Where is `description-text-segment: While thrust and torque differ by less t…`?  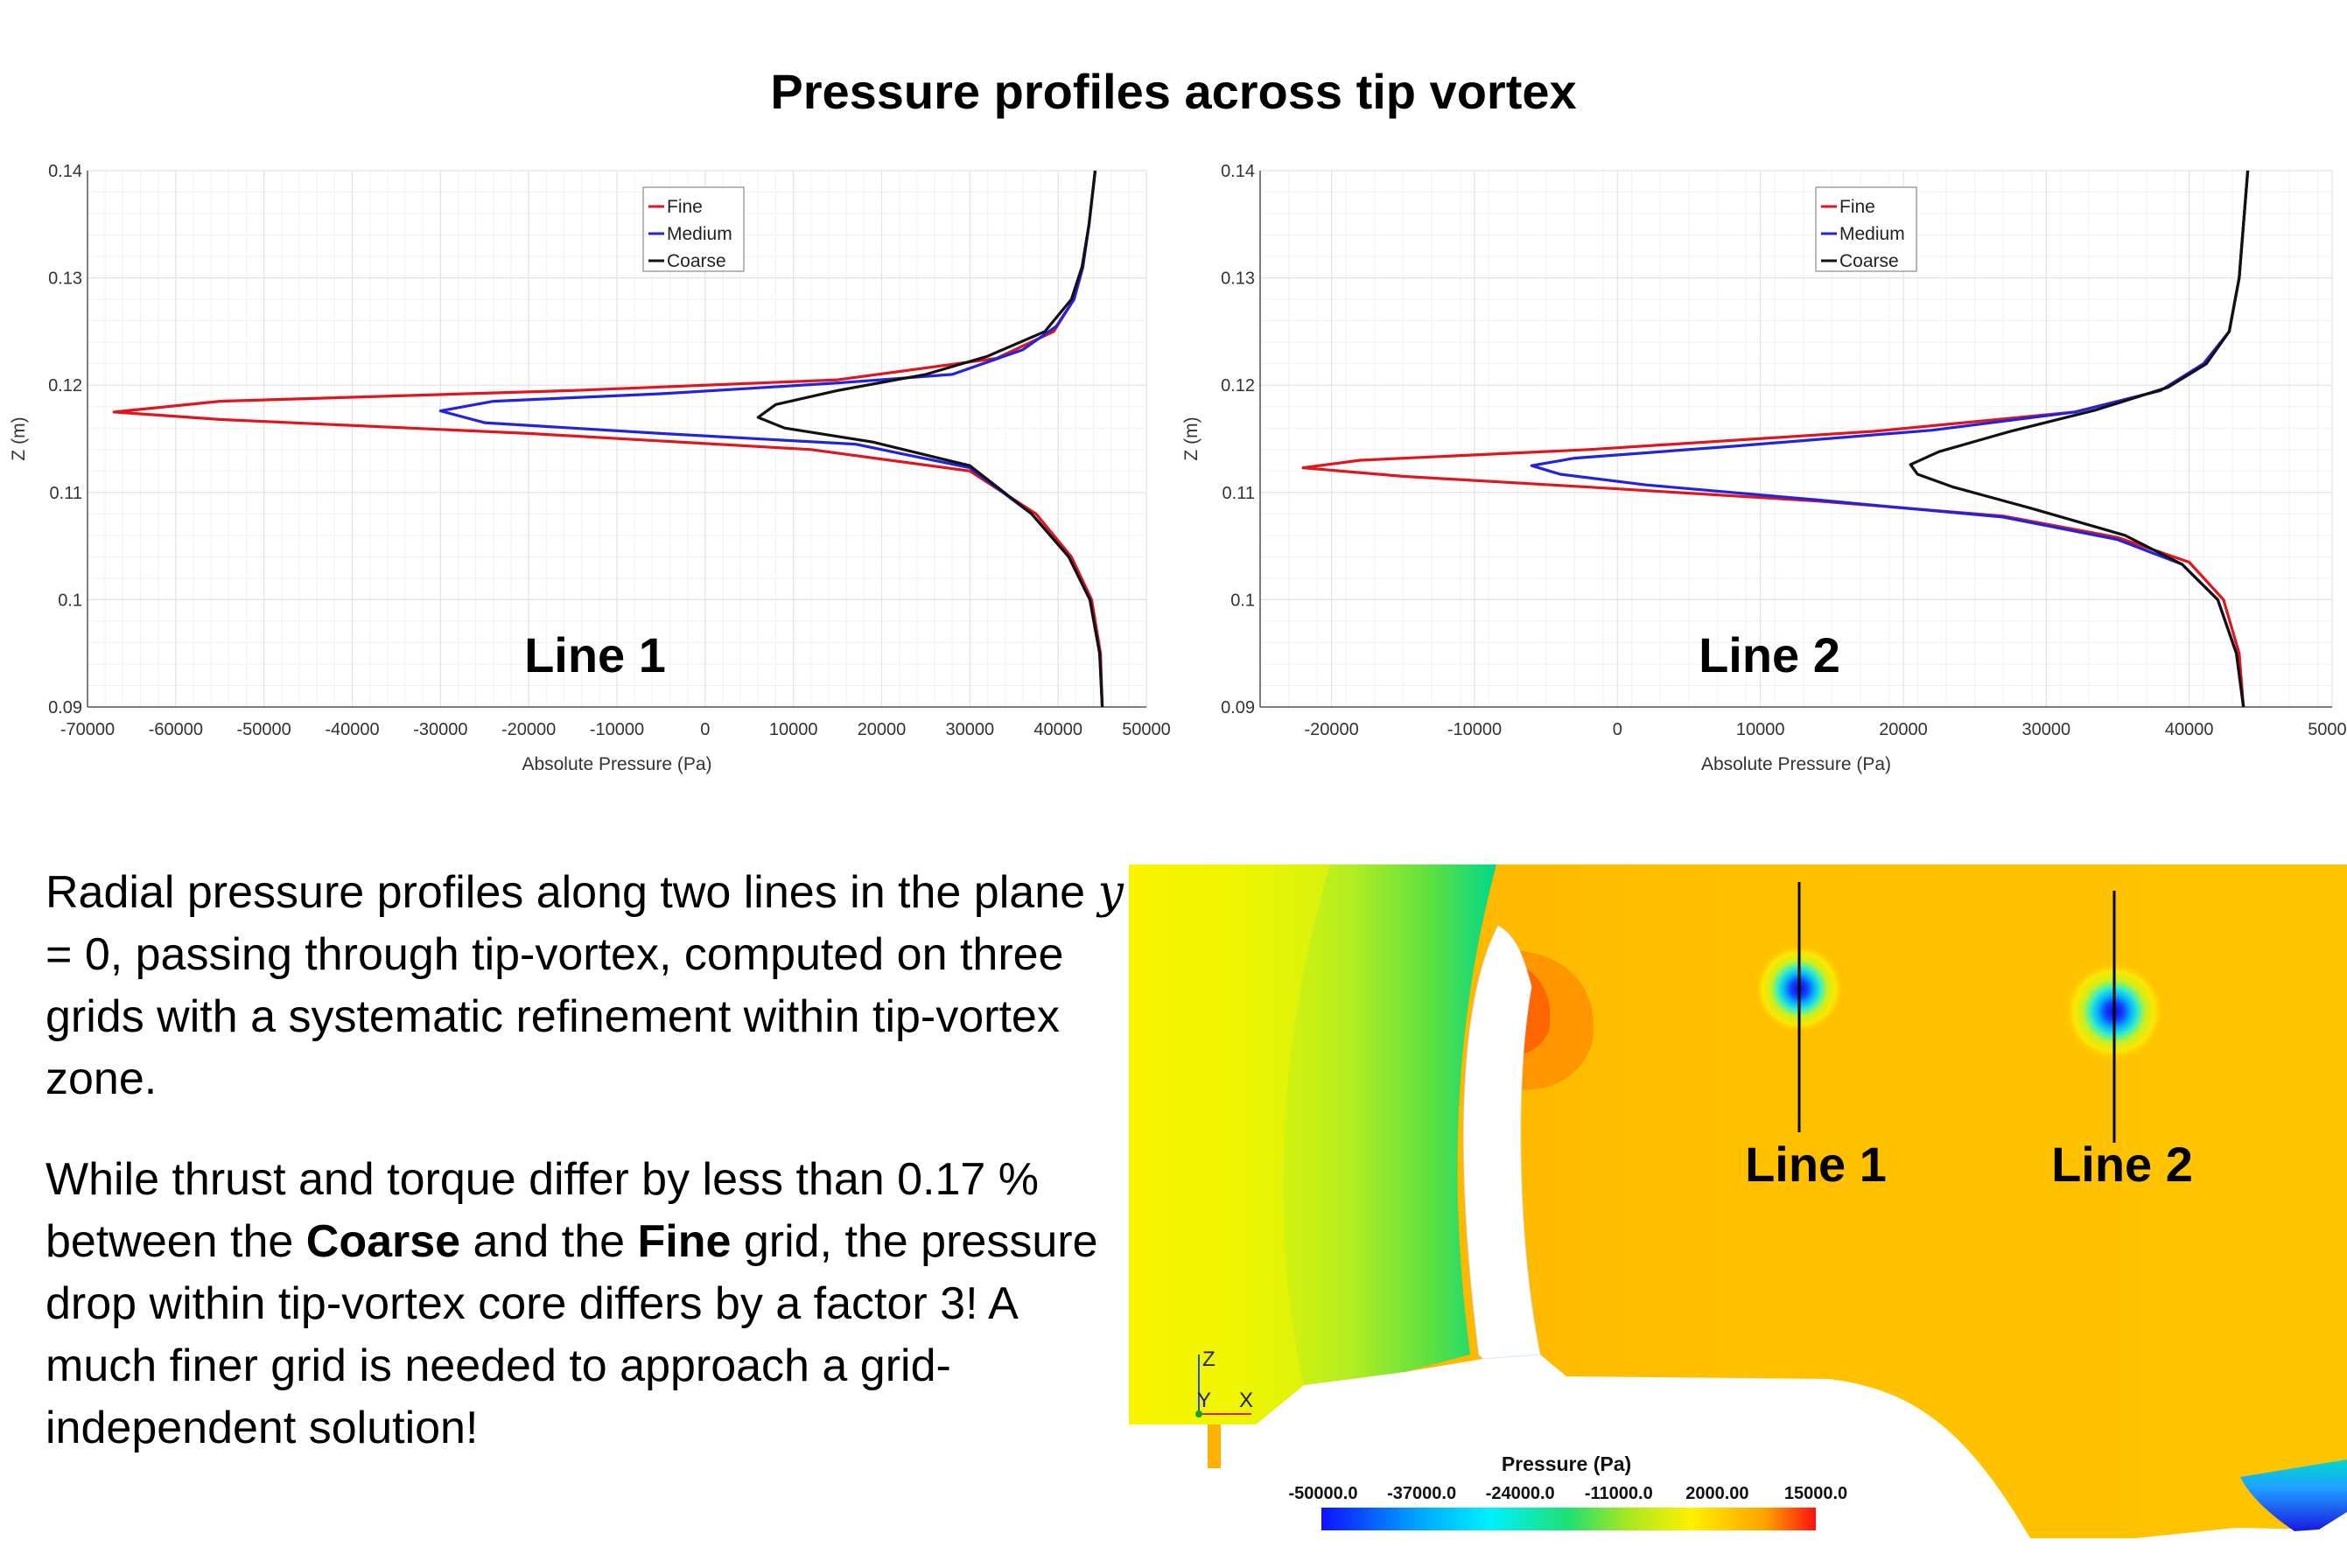
description-text-segment: While thrust and torque differ by less t… is located at coordinates (543, 1210).